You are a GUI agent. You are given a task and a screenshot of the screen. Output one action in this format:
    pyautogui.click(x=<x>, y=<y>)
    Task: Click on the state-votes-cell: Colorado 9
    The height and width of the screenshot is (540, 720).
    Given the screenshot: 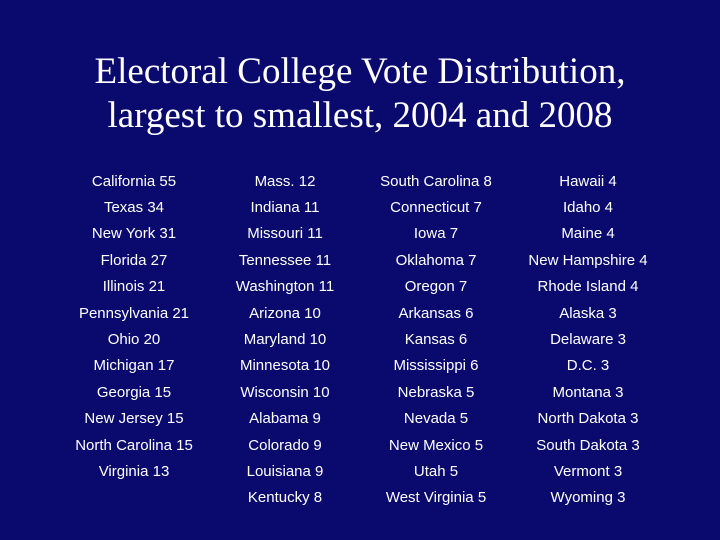 What is the action you would take?
    pyautogui.click(x=285, y=445)
    